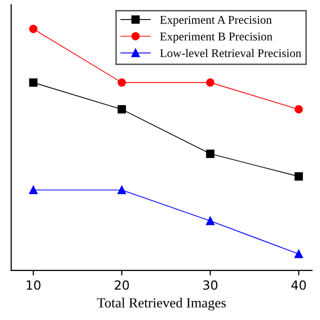  Describe the element at coordinates (216, 37) in the screenshot. I see `legend-label: Experiment B Precision` at that location.